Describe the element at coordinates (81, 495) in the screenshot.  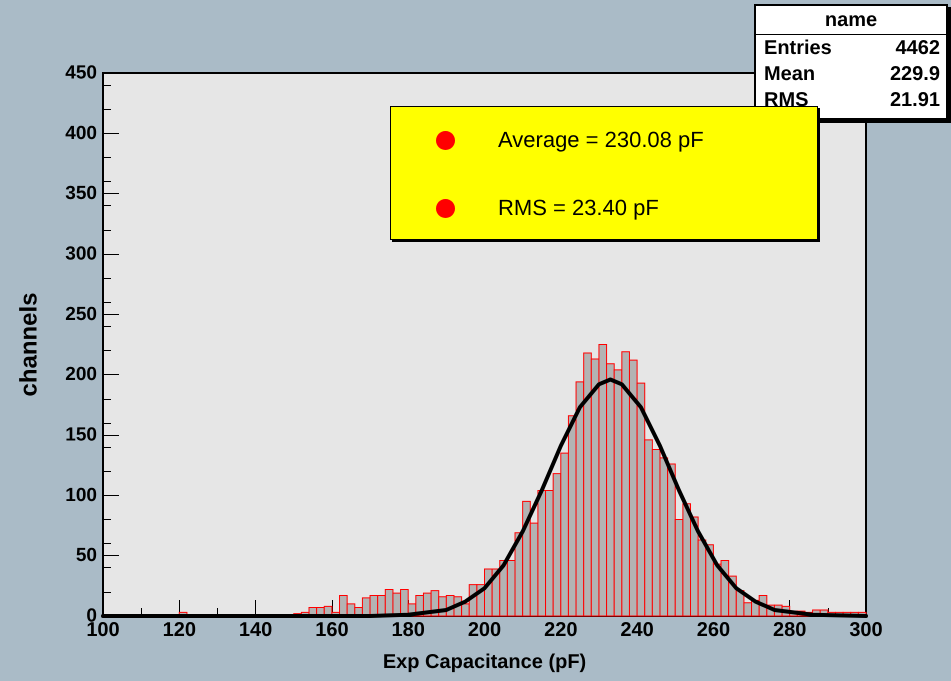
I see `y-tick-label: 100` at that location.